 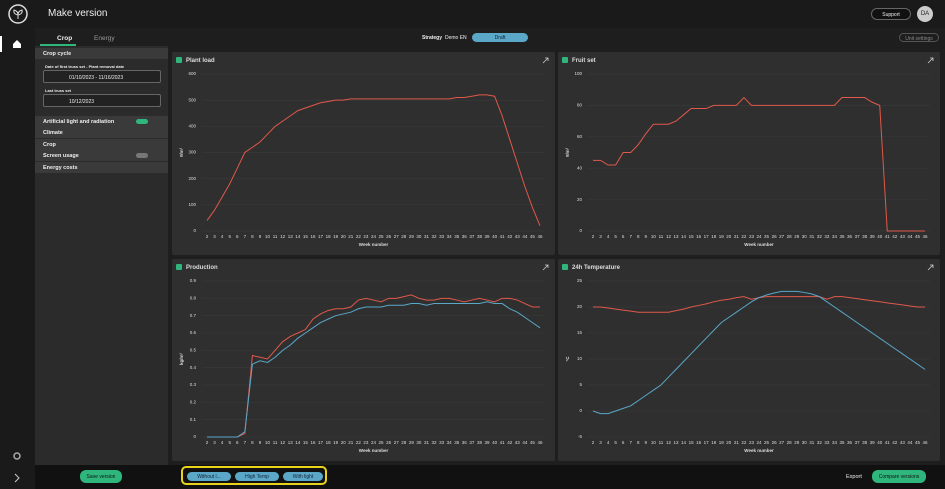 What do you see at coordinates (303, 476) in the screenshot?
I see `scenario-tab: With light` at bounding box center [303, 476].